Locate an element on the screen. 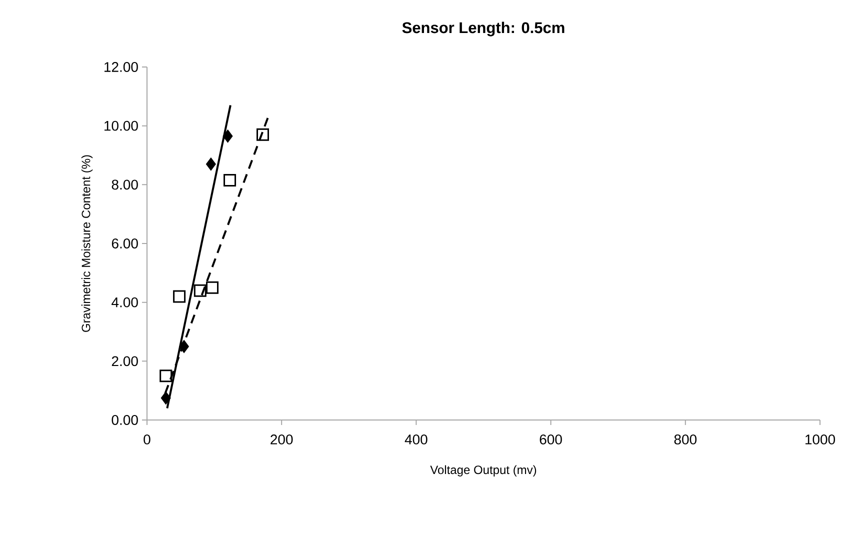 The width and height of the screenshot is (855, 546). x-tick-label: 400 is located at coordinates (416, 439).